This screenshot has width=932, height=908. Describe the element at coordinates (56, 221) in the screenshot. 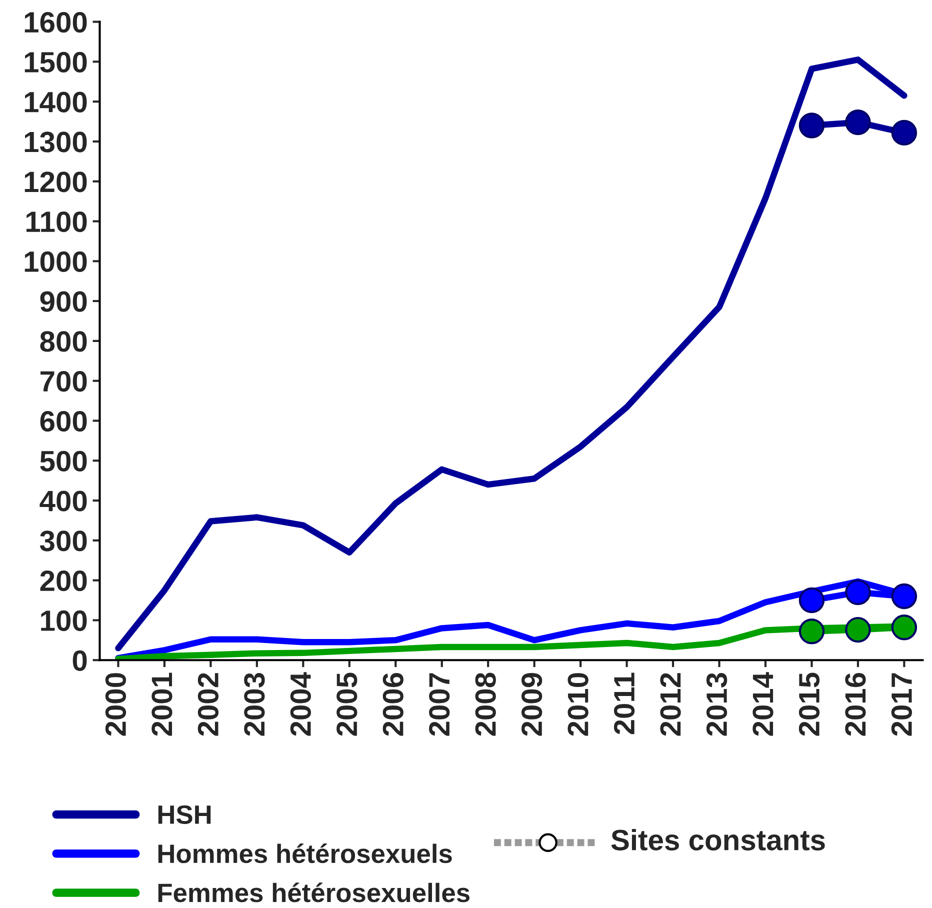

I see `y-tick-label: 1100` at that location.